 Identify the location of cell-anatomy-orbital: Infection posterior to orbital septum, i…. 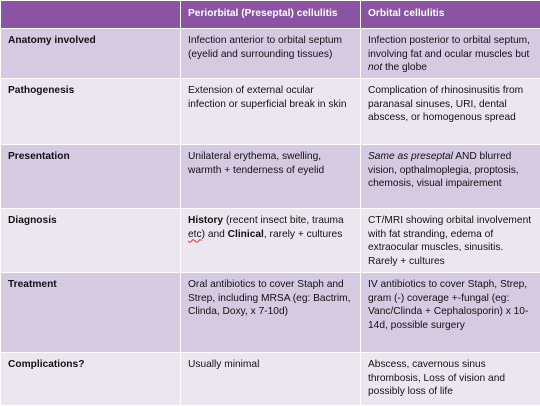
(450, 54).